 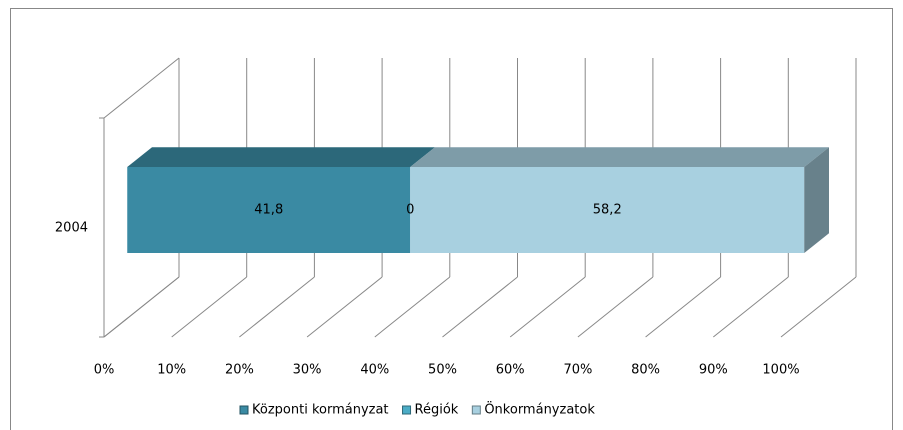 What do you see at coordinates (141, 88) in the screenshot?
I see `side-wall-top` at bounding box center [141, 88].